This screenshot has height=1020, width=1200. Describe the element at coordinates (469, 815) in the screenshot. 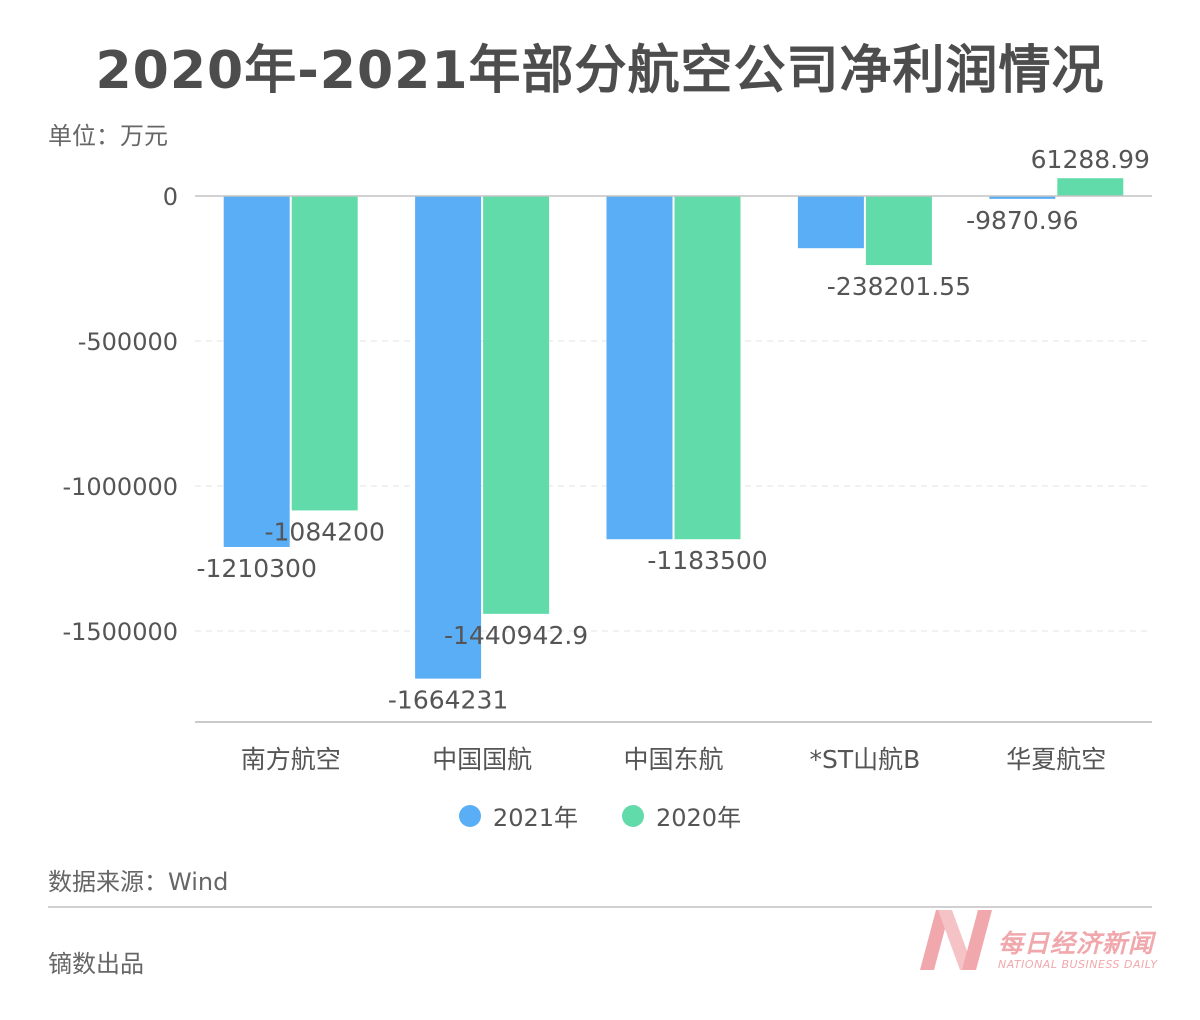

I see `legend-marker-2021` at that location.